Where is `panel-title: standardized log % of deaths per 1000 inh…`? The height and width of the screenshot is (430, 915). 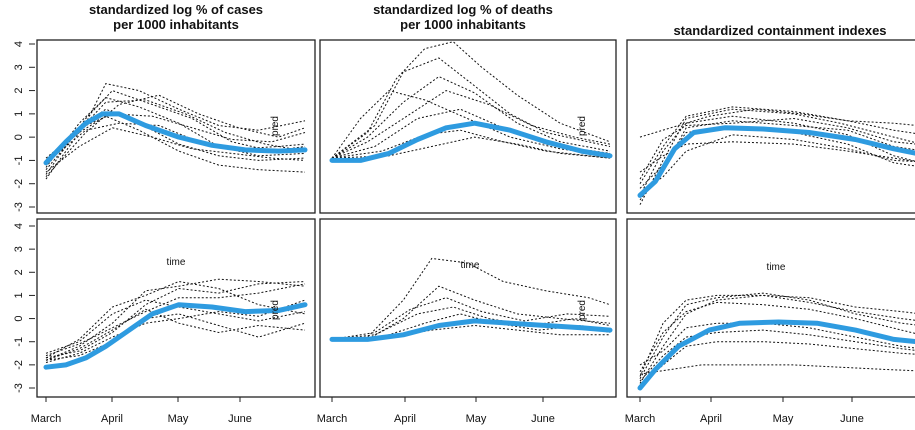
panel-title: standardized log % of deaths per 1000 inh… is located at coordinates (463, 17).